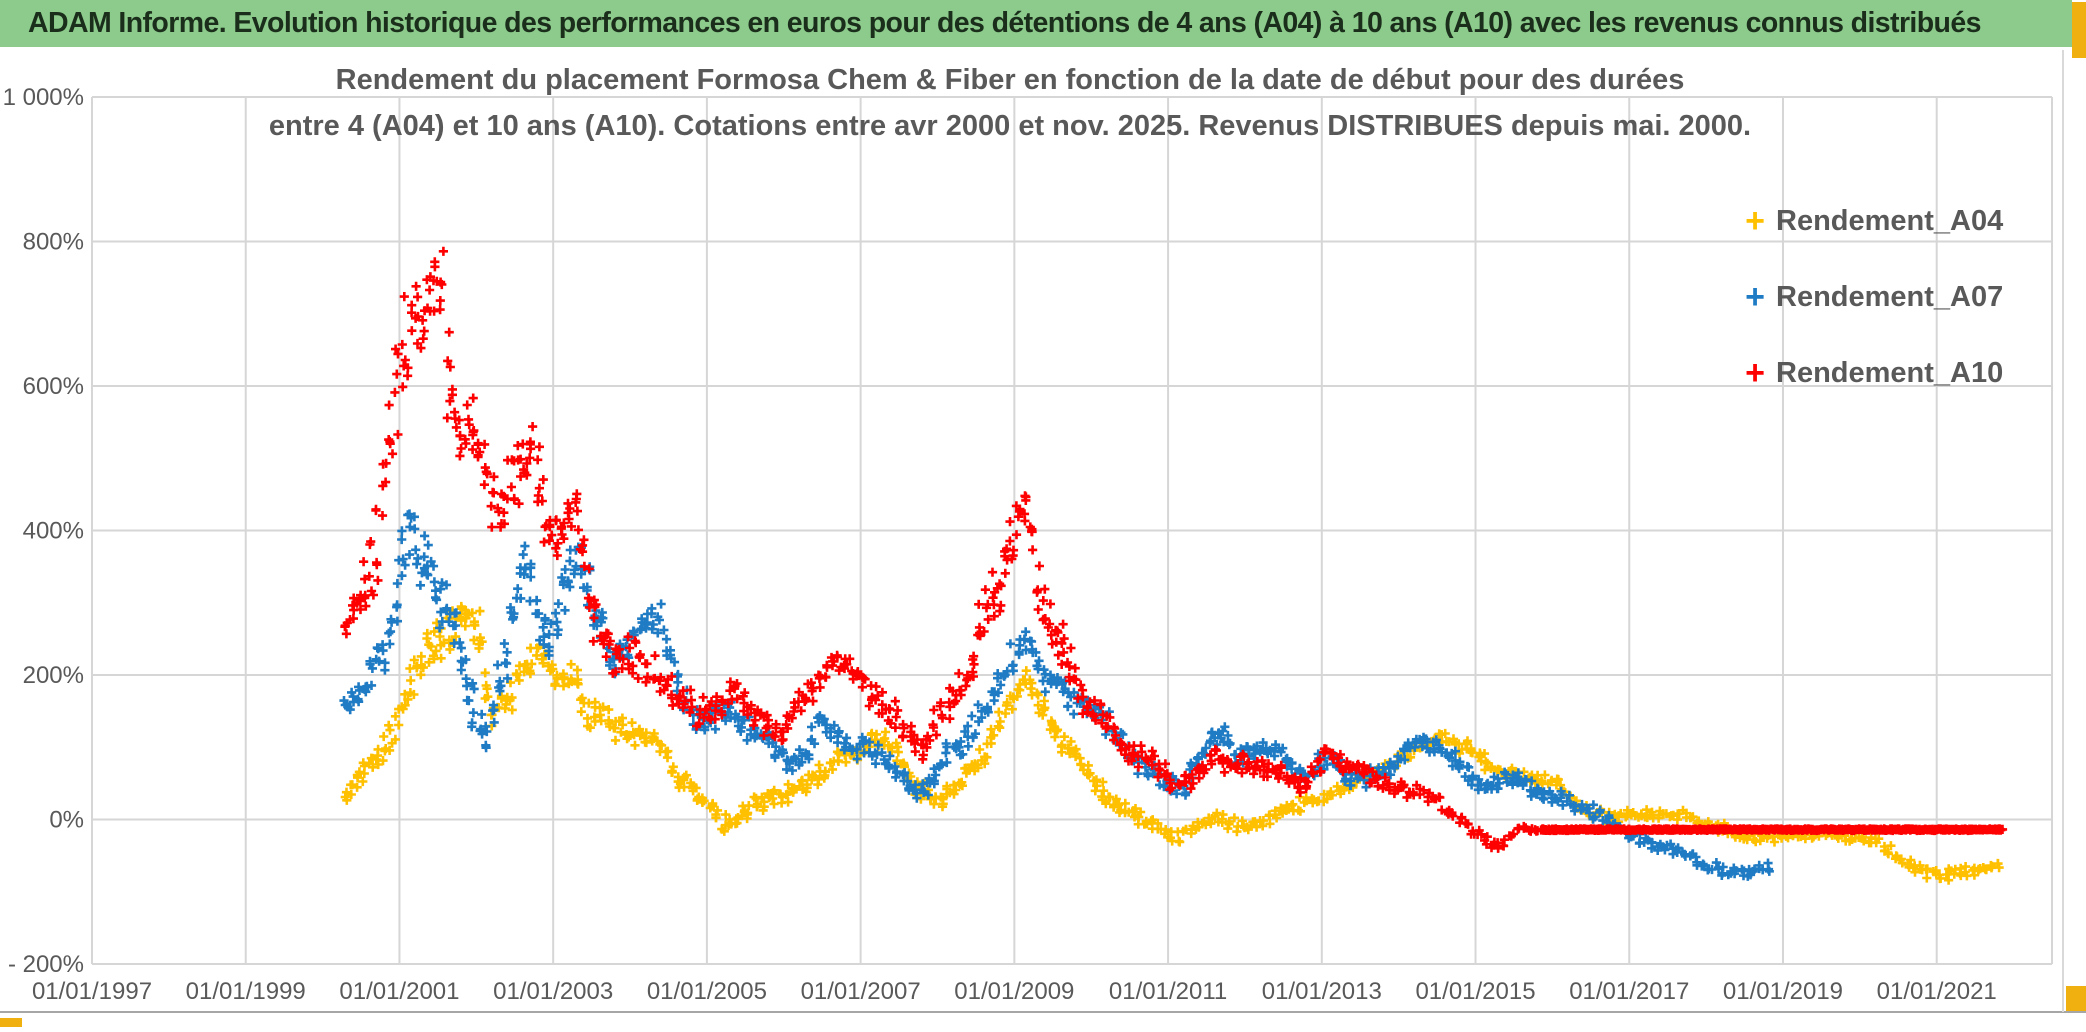  I want to click on x-axis-tick-label: 01/01/2003, so click(553, 991).